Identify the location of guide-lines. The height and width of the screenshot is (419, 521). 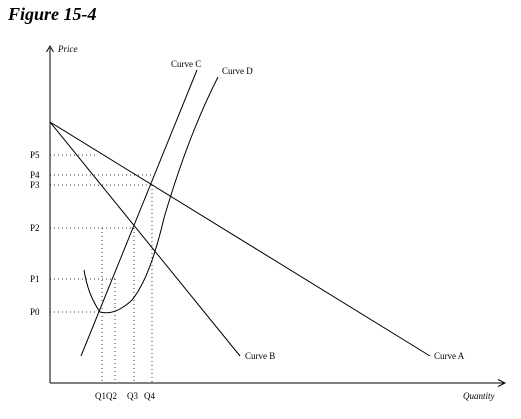
(101, 268).